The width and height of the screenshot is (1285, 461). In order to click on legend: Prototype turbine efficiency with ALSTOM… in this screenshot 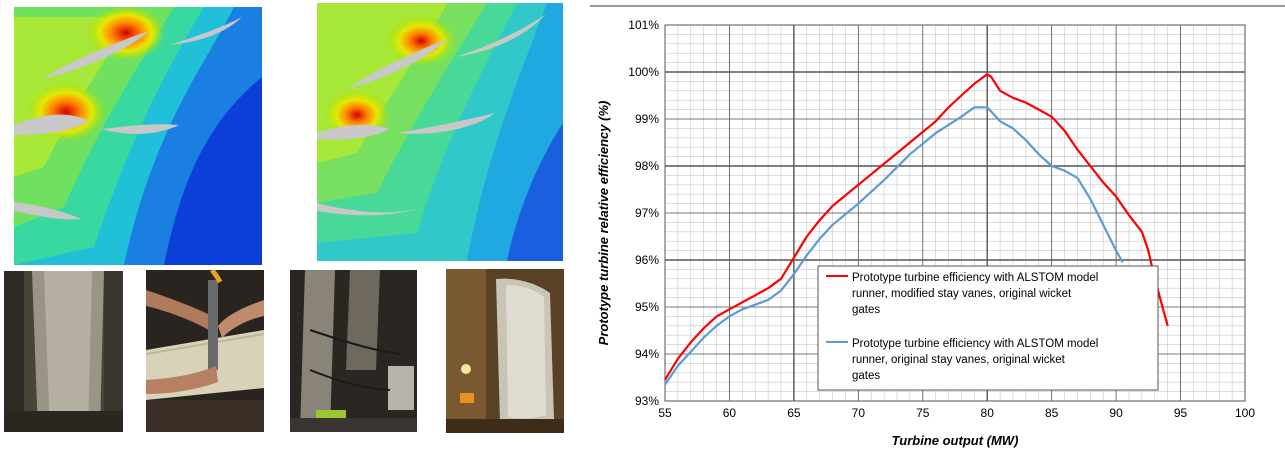, I will do `click(988, 328)`.